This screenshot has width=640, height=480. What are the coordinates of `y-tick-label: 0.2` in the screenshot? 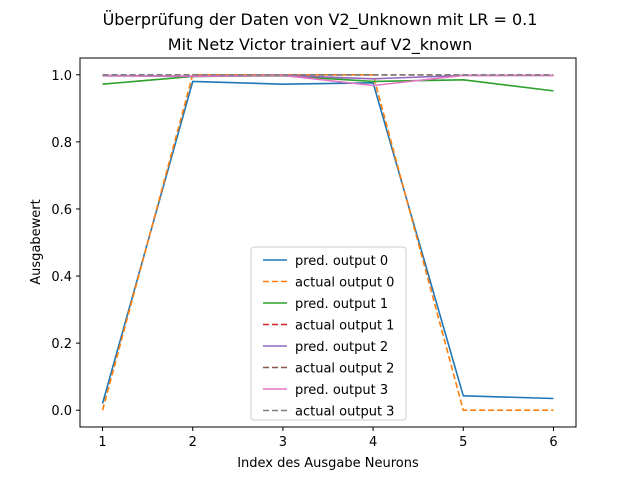 It's located at (61, 344).